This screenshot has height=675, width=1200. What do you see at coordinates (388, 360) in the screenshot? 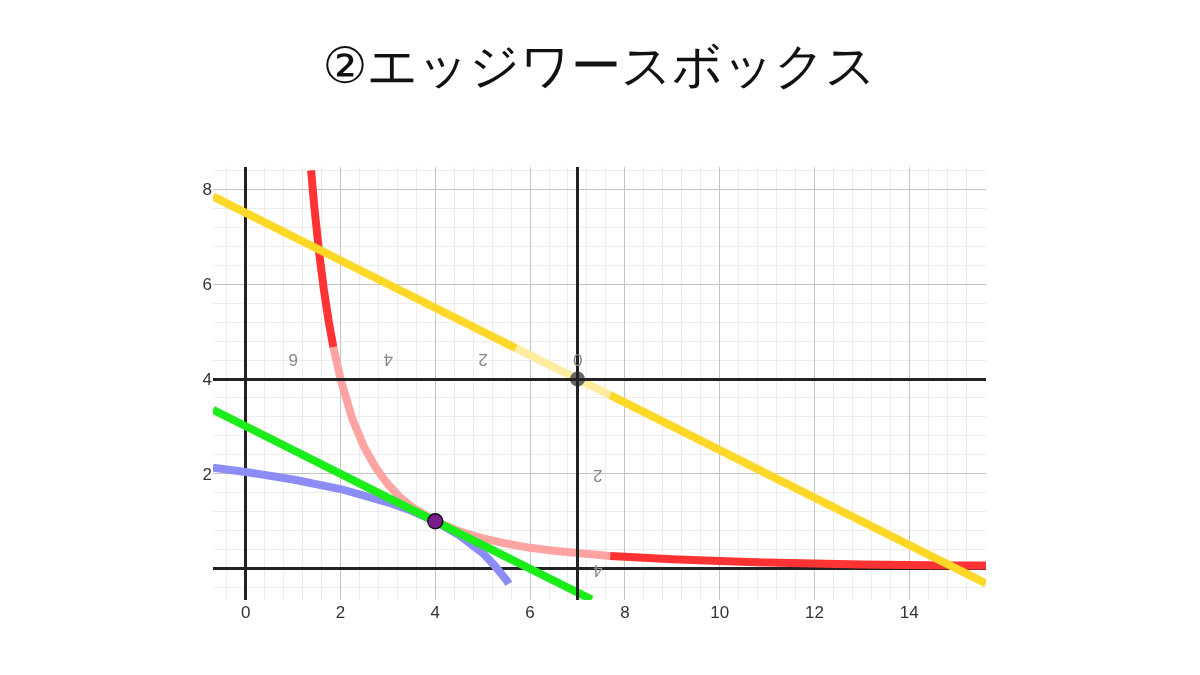
I see `x2-tick-label: 4` at bounding box center [388, 360].